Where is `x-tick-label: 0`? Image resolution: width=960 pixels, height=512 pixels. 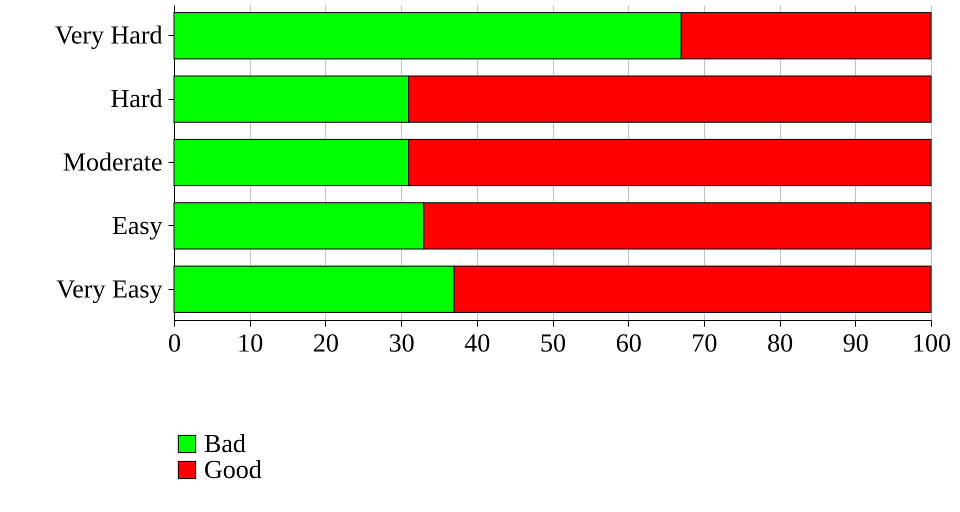
x-tick-label: 0 is located at coordinates (174, 343).